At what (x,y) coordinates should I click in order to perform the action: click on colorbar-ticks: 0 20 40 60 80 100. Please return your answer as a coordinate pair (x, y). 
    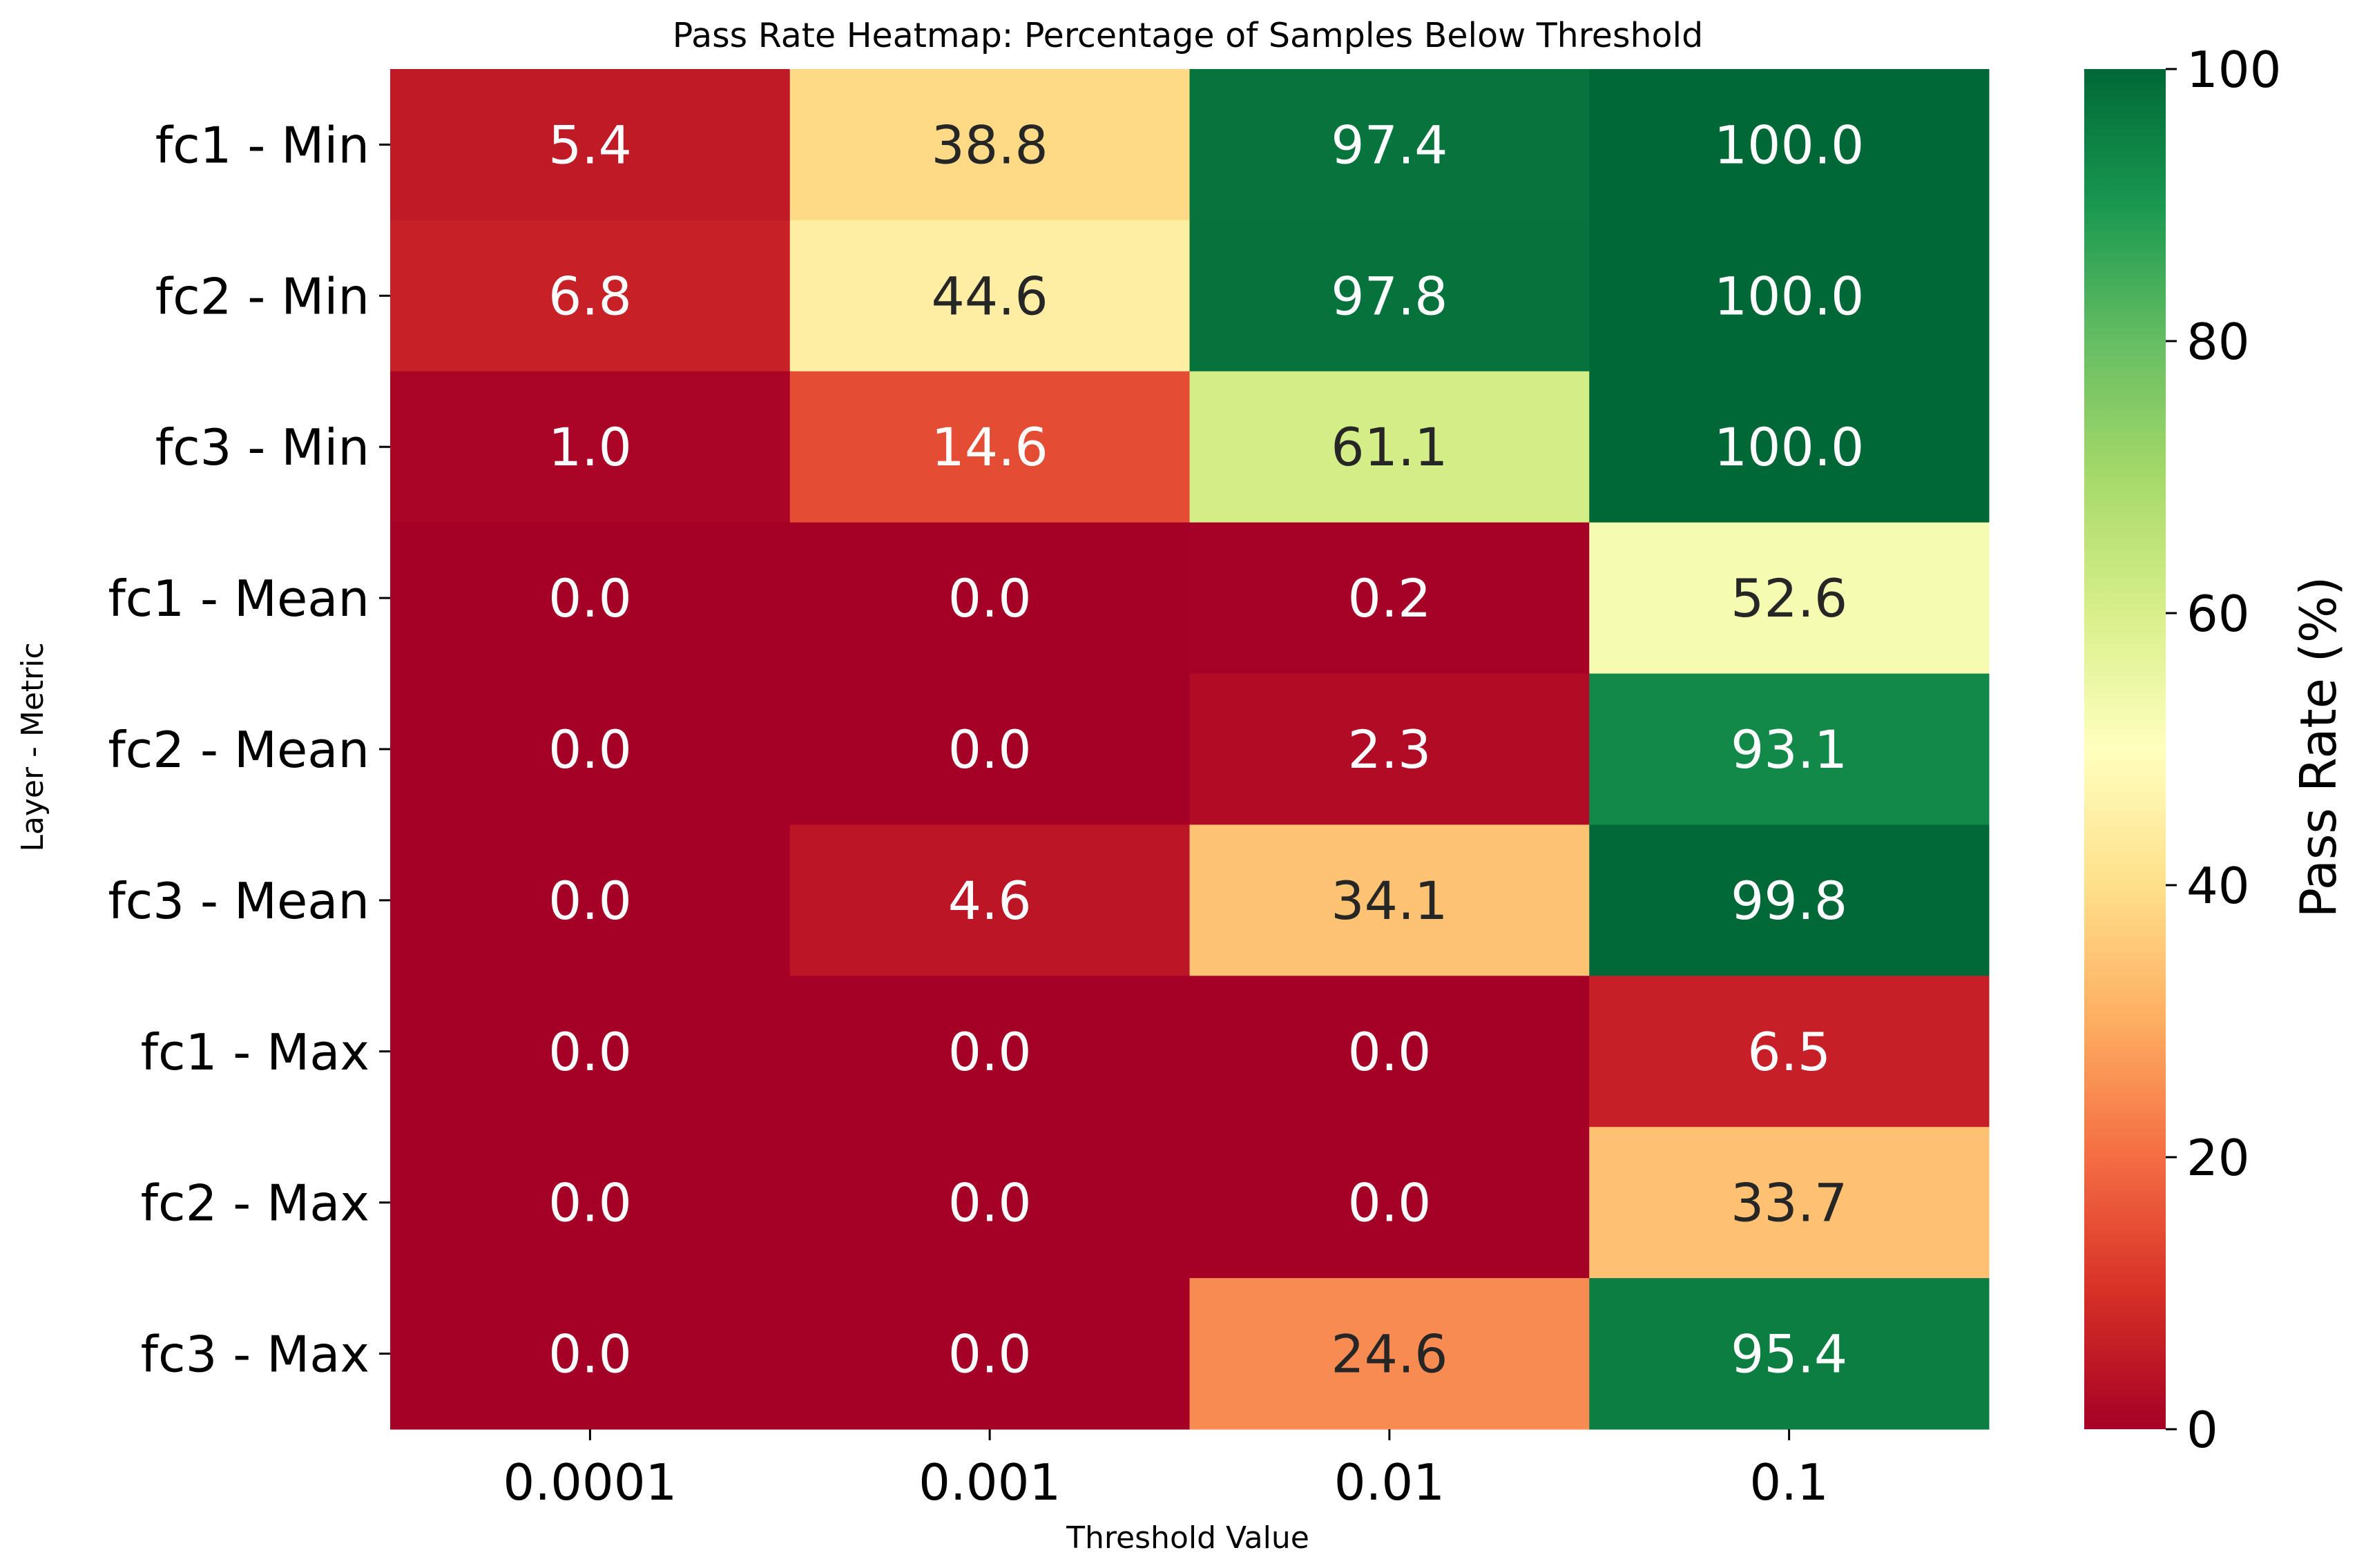
    Looking at the image, I should click on (2223, 750).